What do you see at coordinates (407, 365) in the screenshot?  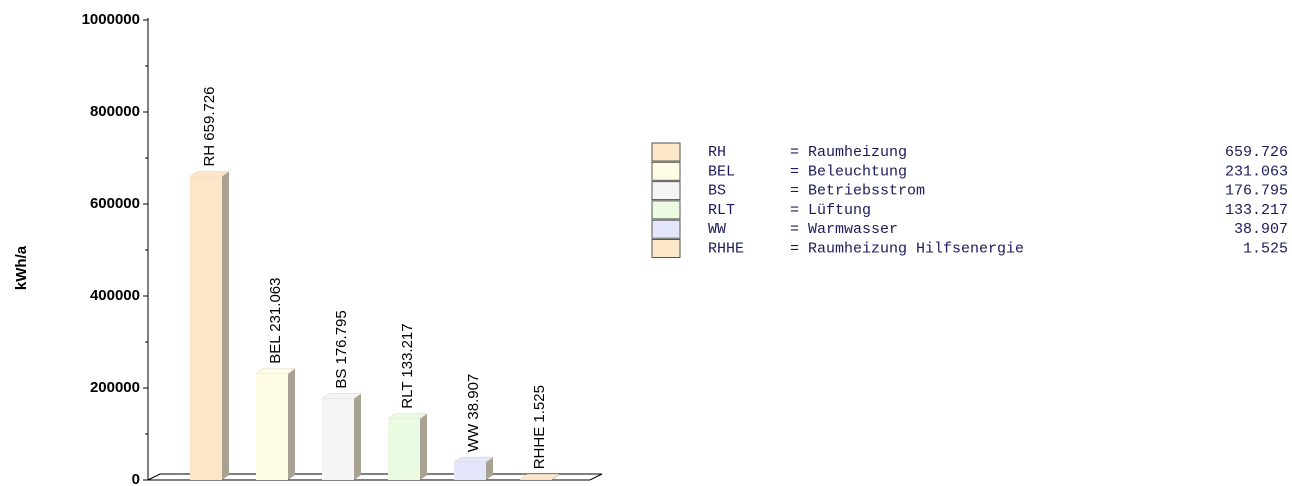 I see `value-label: RLT 133.217` at bounding box center [407, 365].